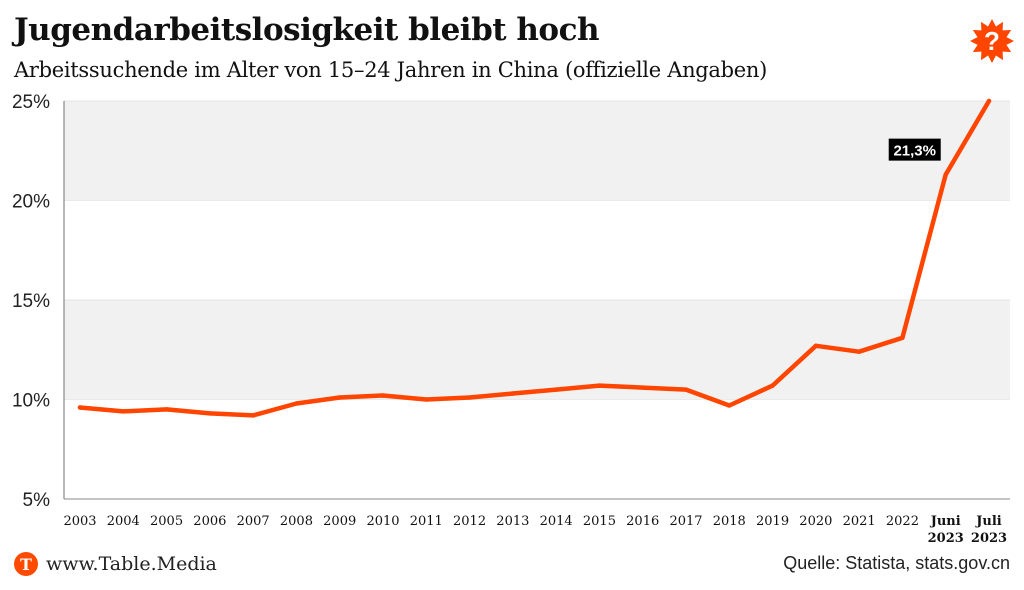 This screenshot has height=590, width=1024. Describe the element at coordinates (26, 564) in the screenshot. I see `table-media-logo-icon: T` at that location.